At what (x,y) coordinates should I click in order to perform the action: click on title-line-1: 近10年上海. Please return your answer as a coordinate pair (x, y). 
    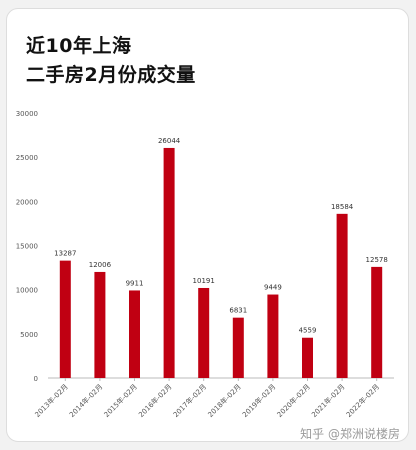
    Looking at the image, I should click on (79, 46).